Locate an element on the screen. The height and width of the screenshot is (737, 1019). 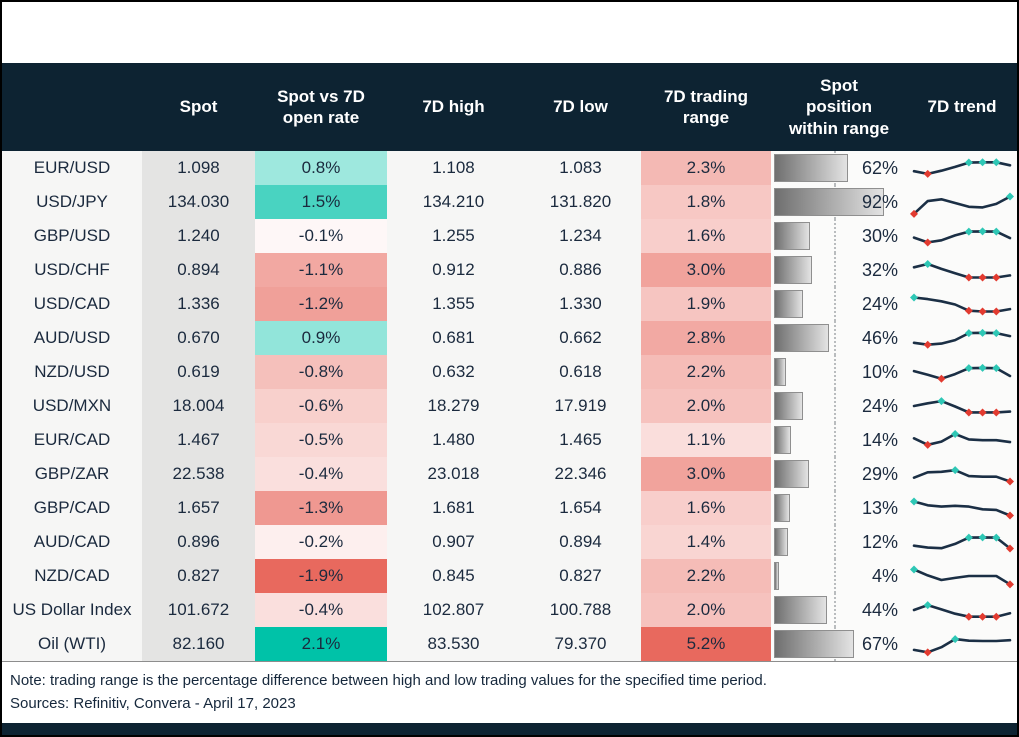
table-row: AUD/CAD 0.896 -0.2% 0.907 0.894 1.4% 12% is located at coordinates (509, 542).